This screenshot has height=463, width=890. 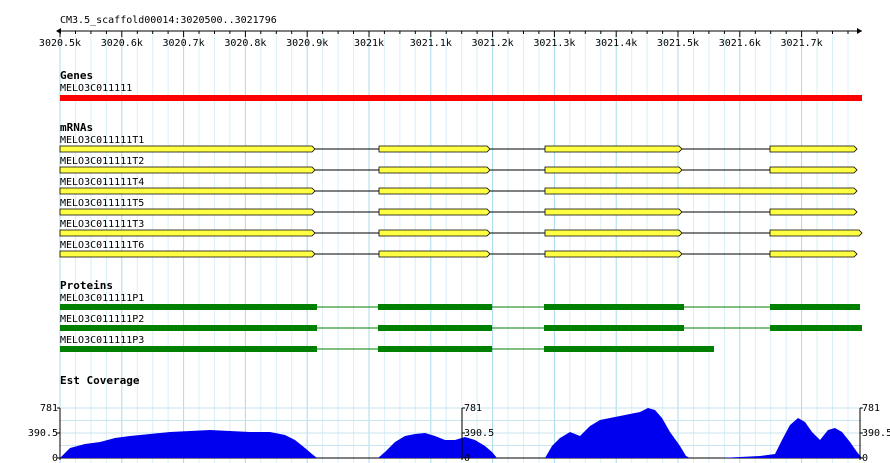 I want to click on genes-track-title: Genes, so click(x=77, y=75).